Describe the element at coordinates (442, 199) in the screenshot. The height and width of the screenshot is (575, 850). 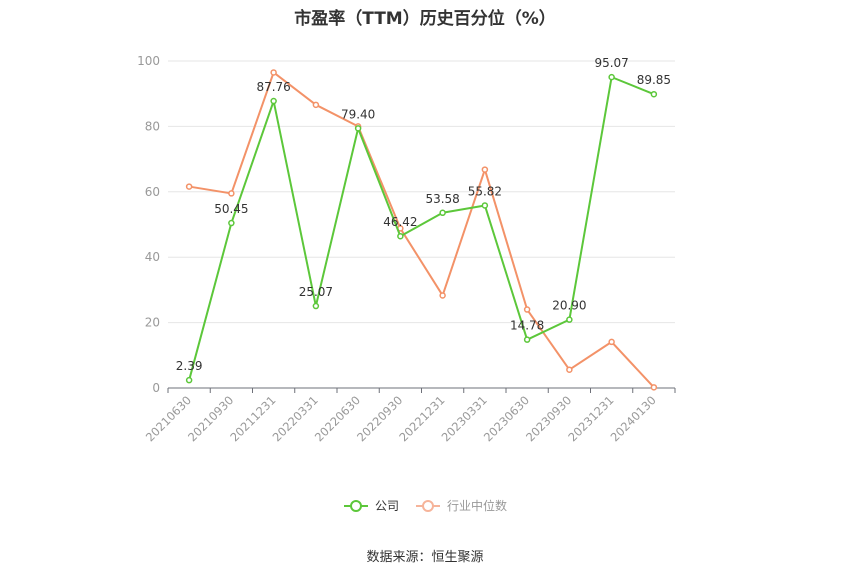
I see `data-label: 53.58` at that location.